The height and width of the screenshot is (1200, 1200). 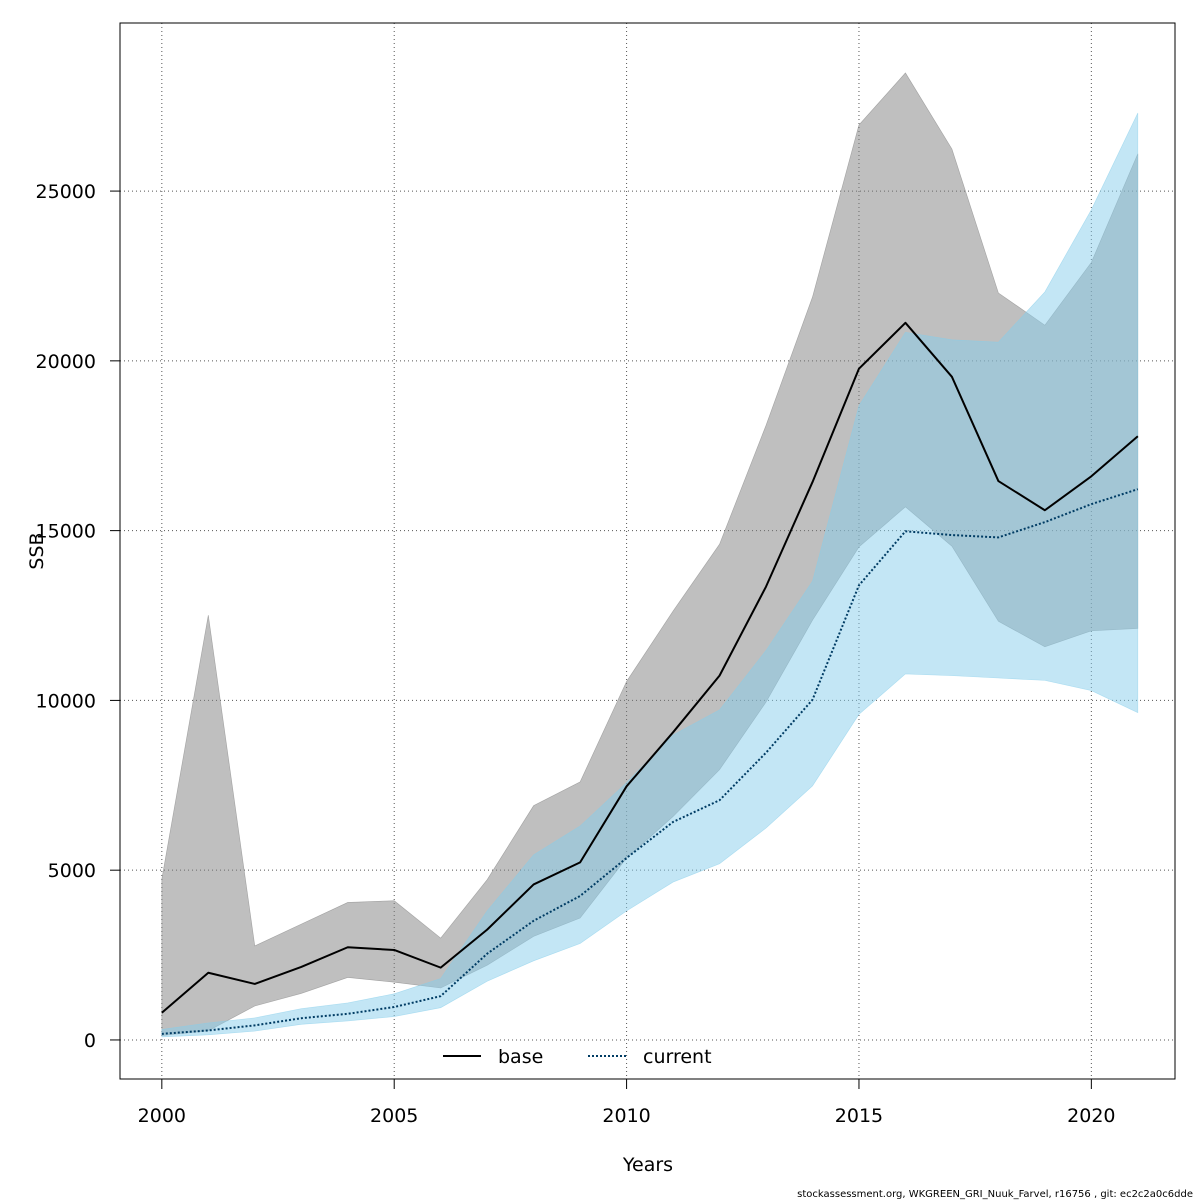 What do you see at coordinates (78, 616) in the screenshot?
I see `y-axis: 0 5000 10000 15000 20000 25000` at bounding box center [78, 616].